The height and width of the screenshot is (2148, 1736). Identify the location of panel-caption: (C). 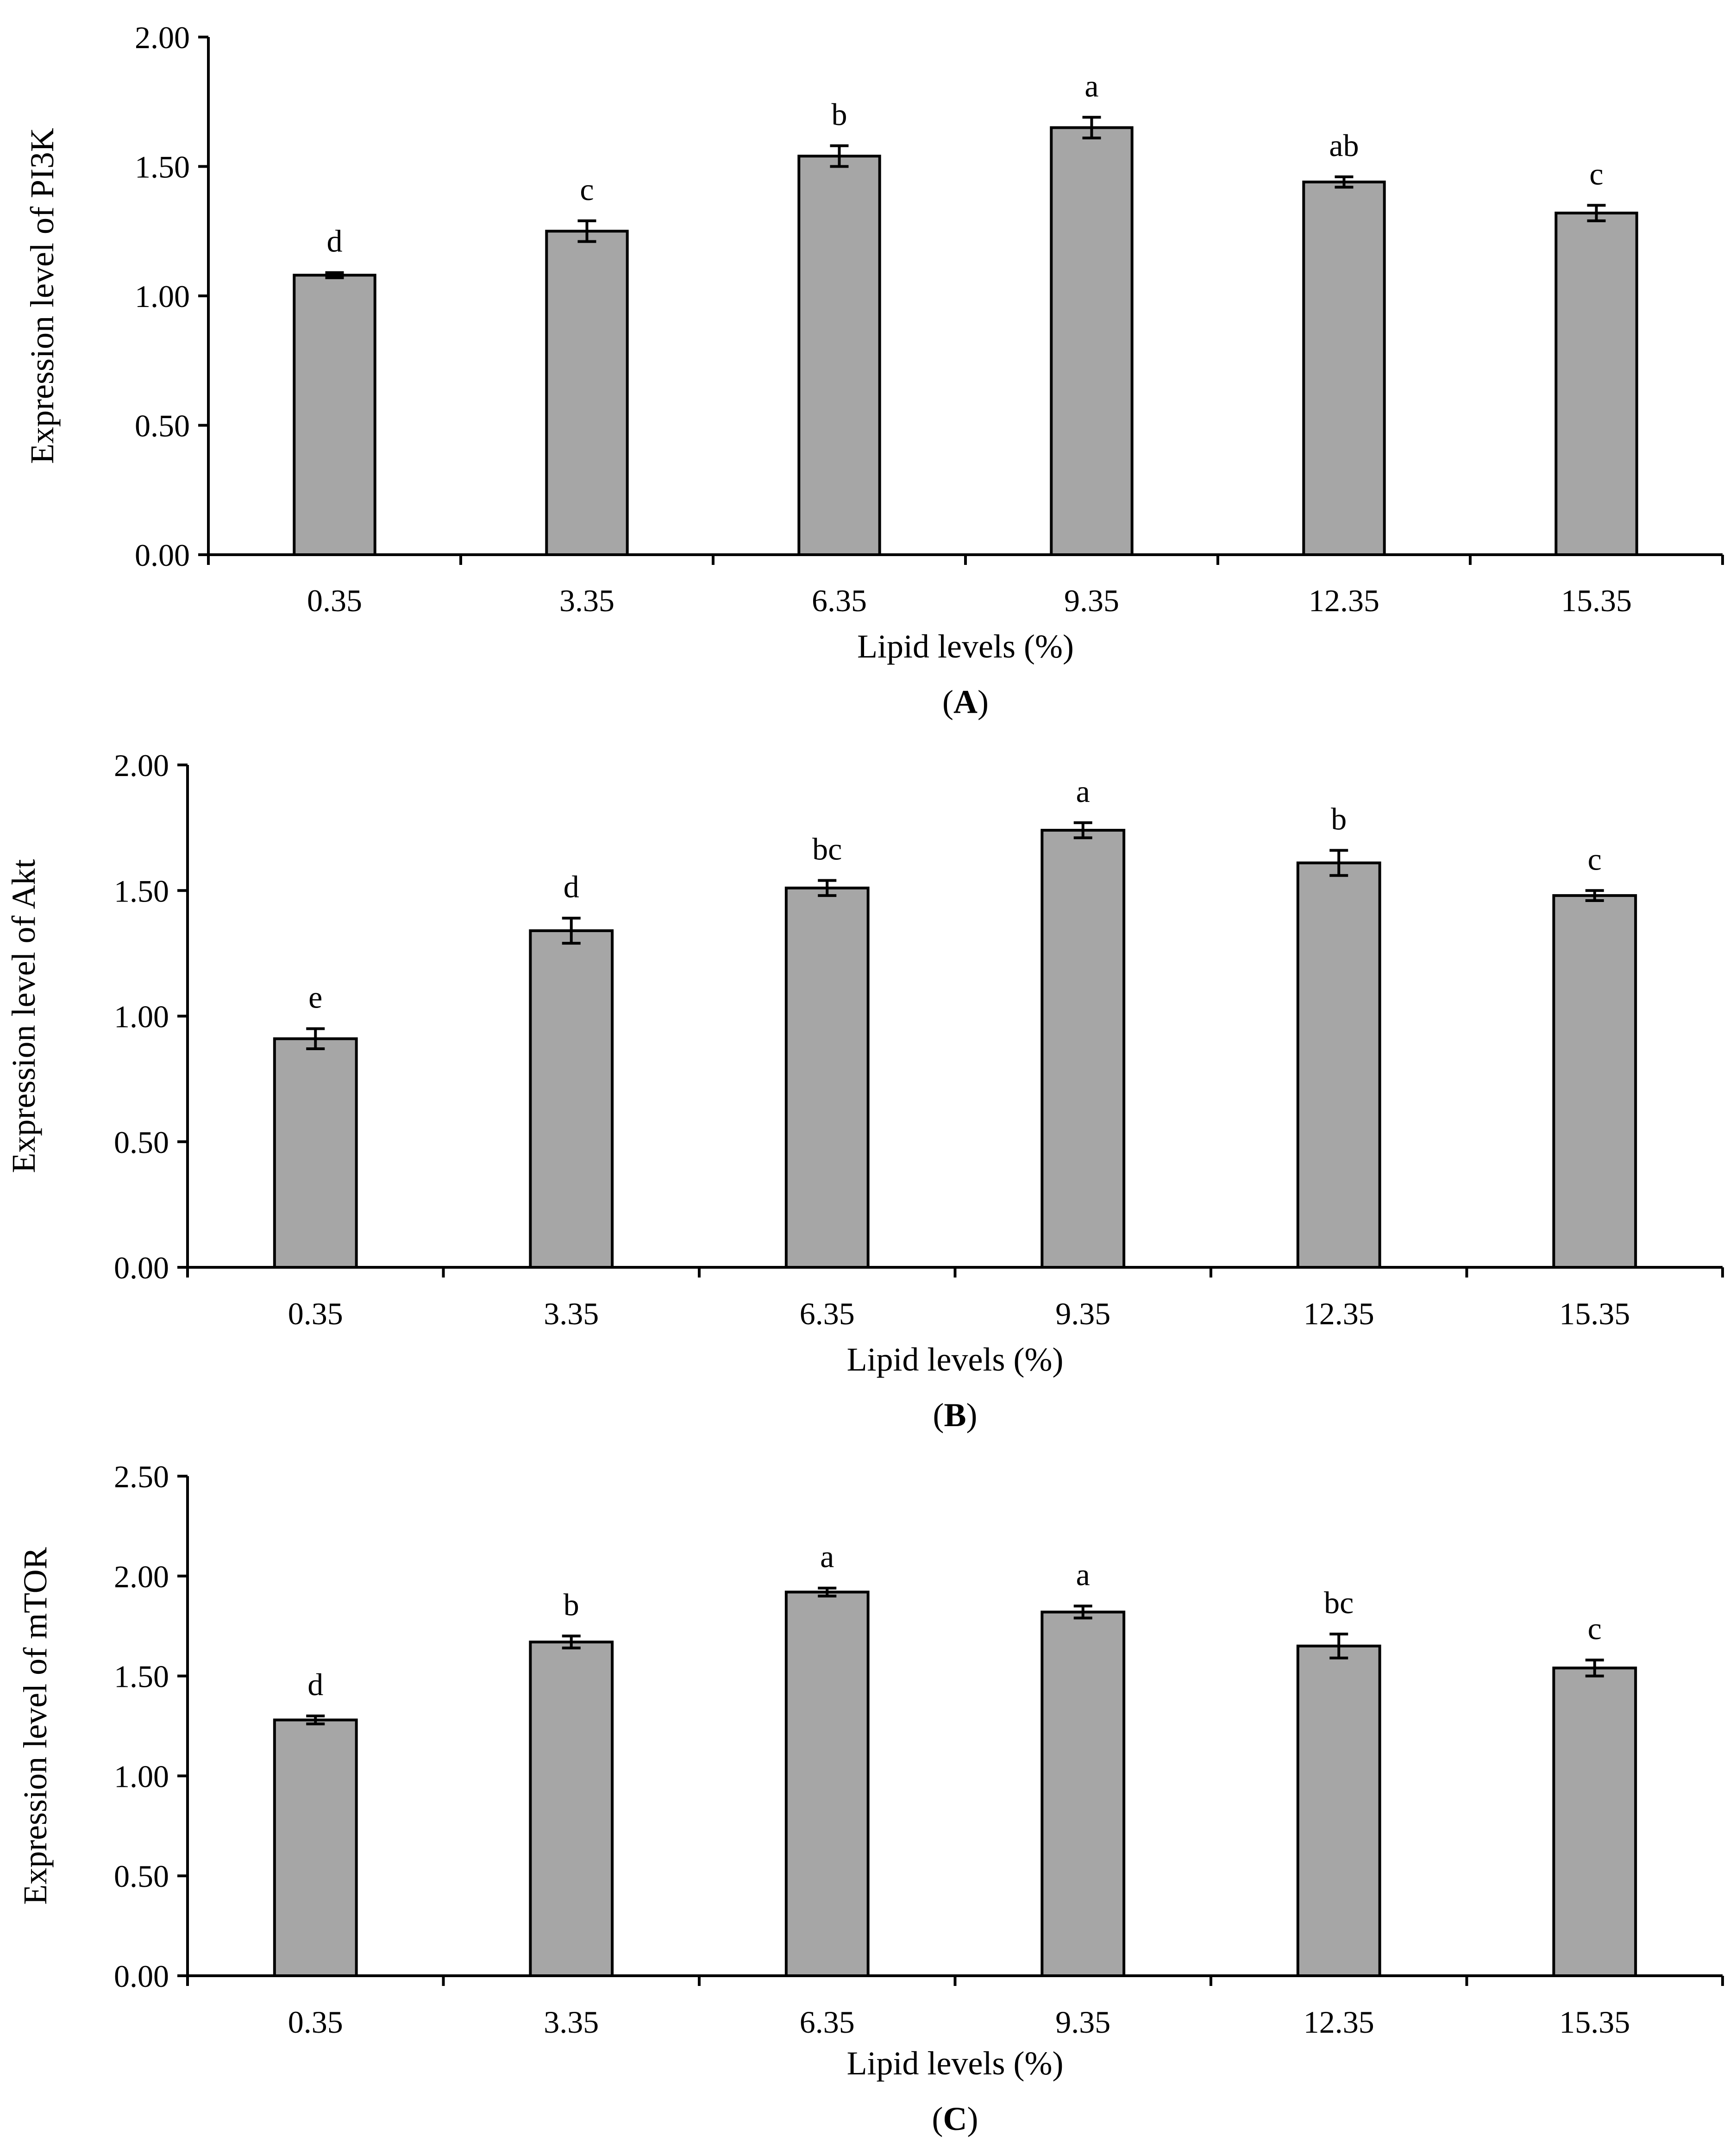
(955, 2118).